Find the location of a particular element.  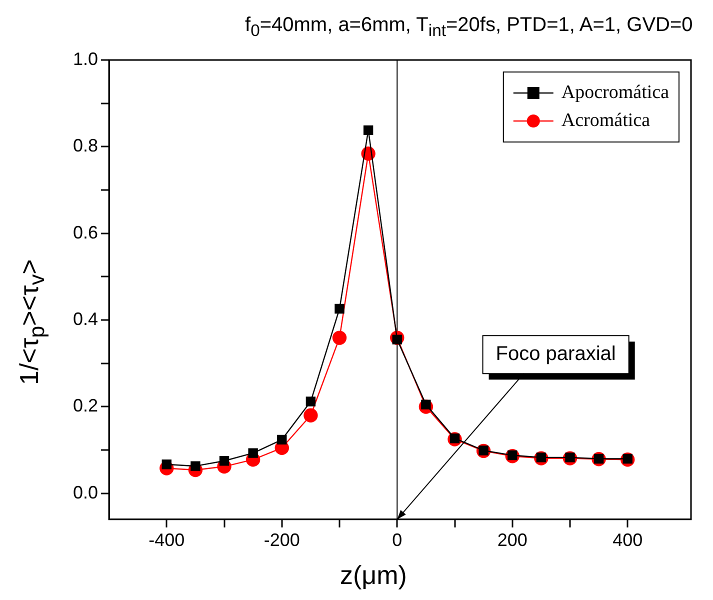

x-tick-label: 200 is located at coordinates (512, 540).